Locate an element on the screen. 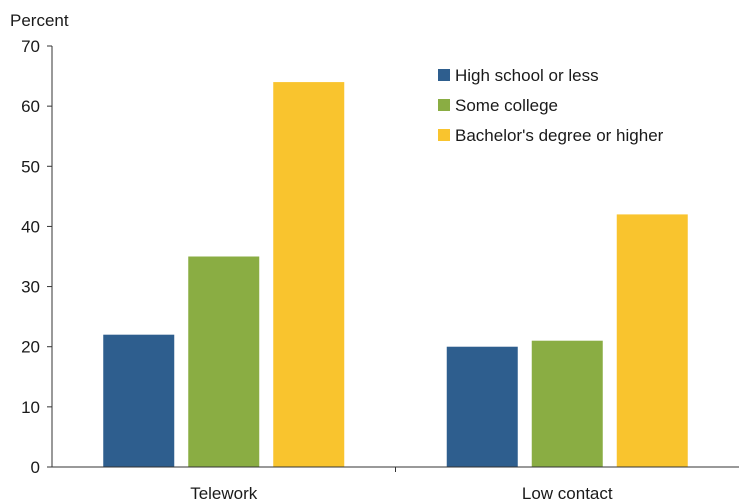  y-tick-label: 70 is located at coordinates (30, 46).